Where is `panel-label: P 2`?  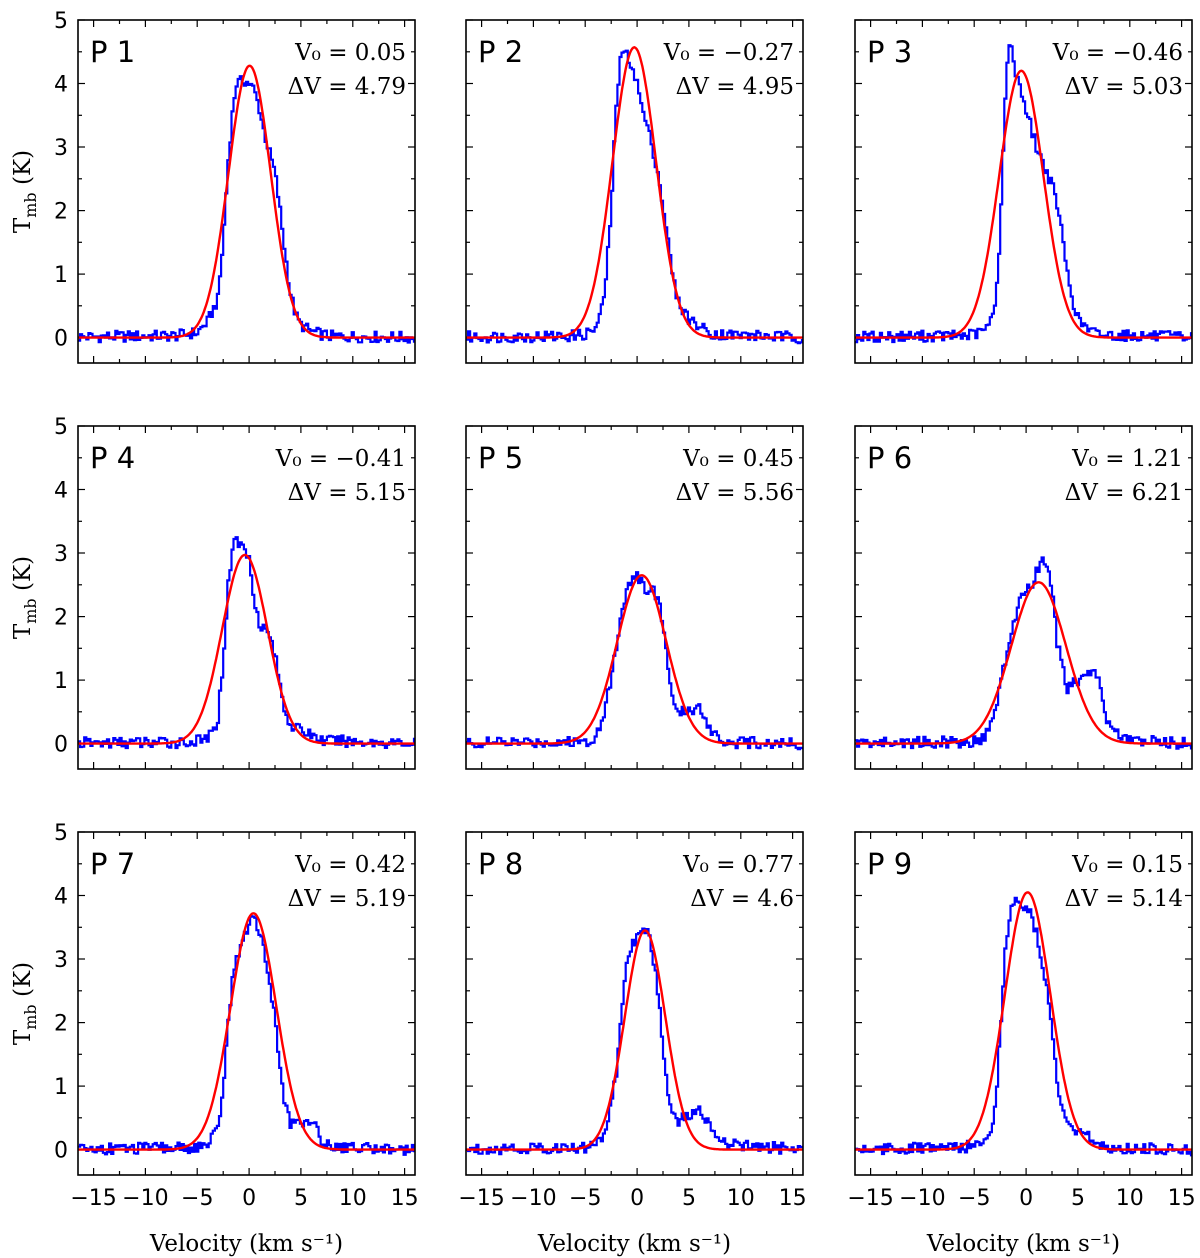 panel-label: P 2 is located at coordinates (500, 52).